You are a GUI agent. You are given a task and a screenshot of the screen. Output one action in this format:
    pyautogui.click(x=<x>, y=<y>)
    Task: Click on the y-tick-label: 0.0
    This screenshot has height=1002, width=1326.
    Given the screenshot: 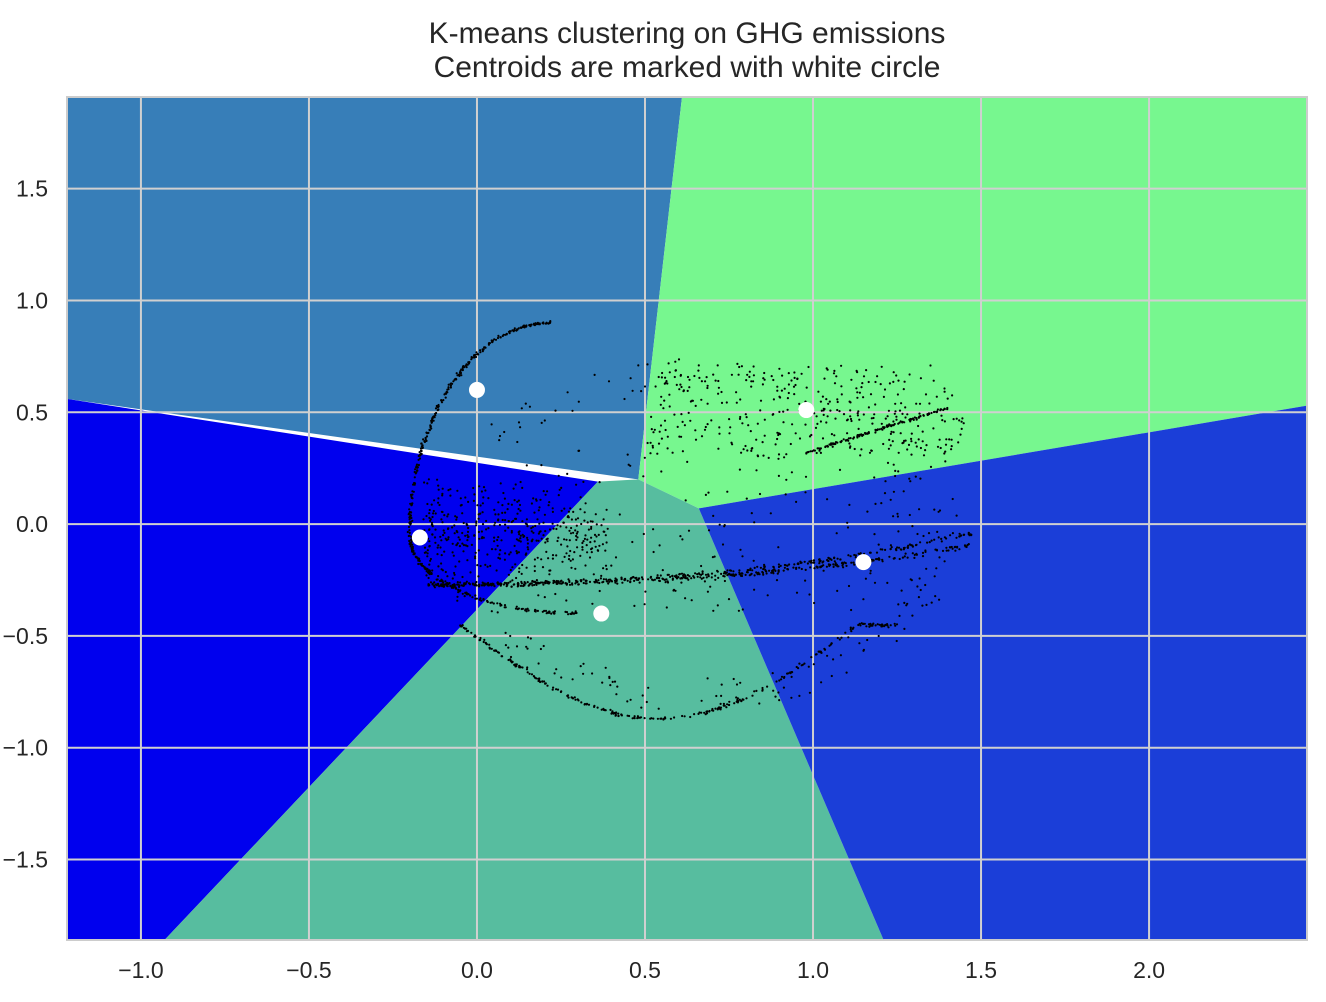 What is the action you would take?
    pyautogui.click(x=32, y=524)
    